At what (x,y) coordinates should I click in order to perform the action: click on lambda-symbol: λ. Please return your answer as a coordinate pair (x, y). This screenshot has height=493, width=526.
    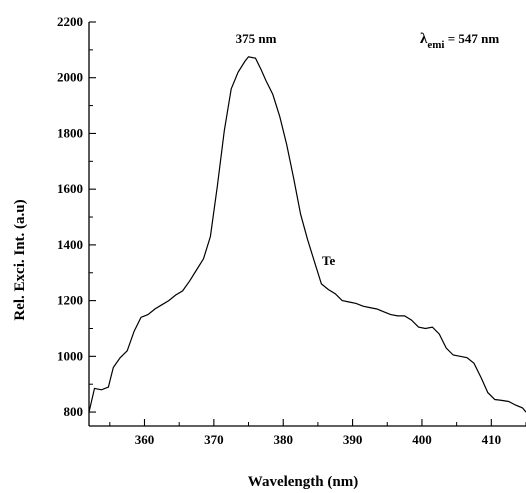
    Looking at the image, I should click on (424, 39).